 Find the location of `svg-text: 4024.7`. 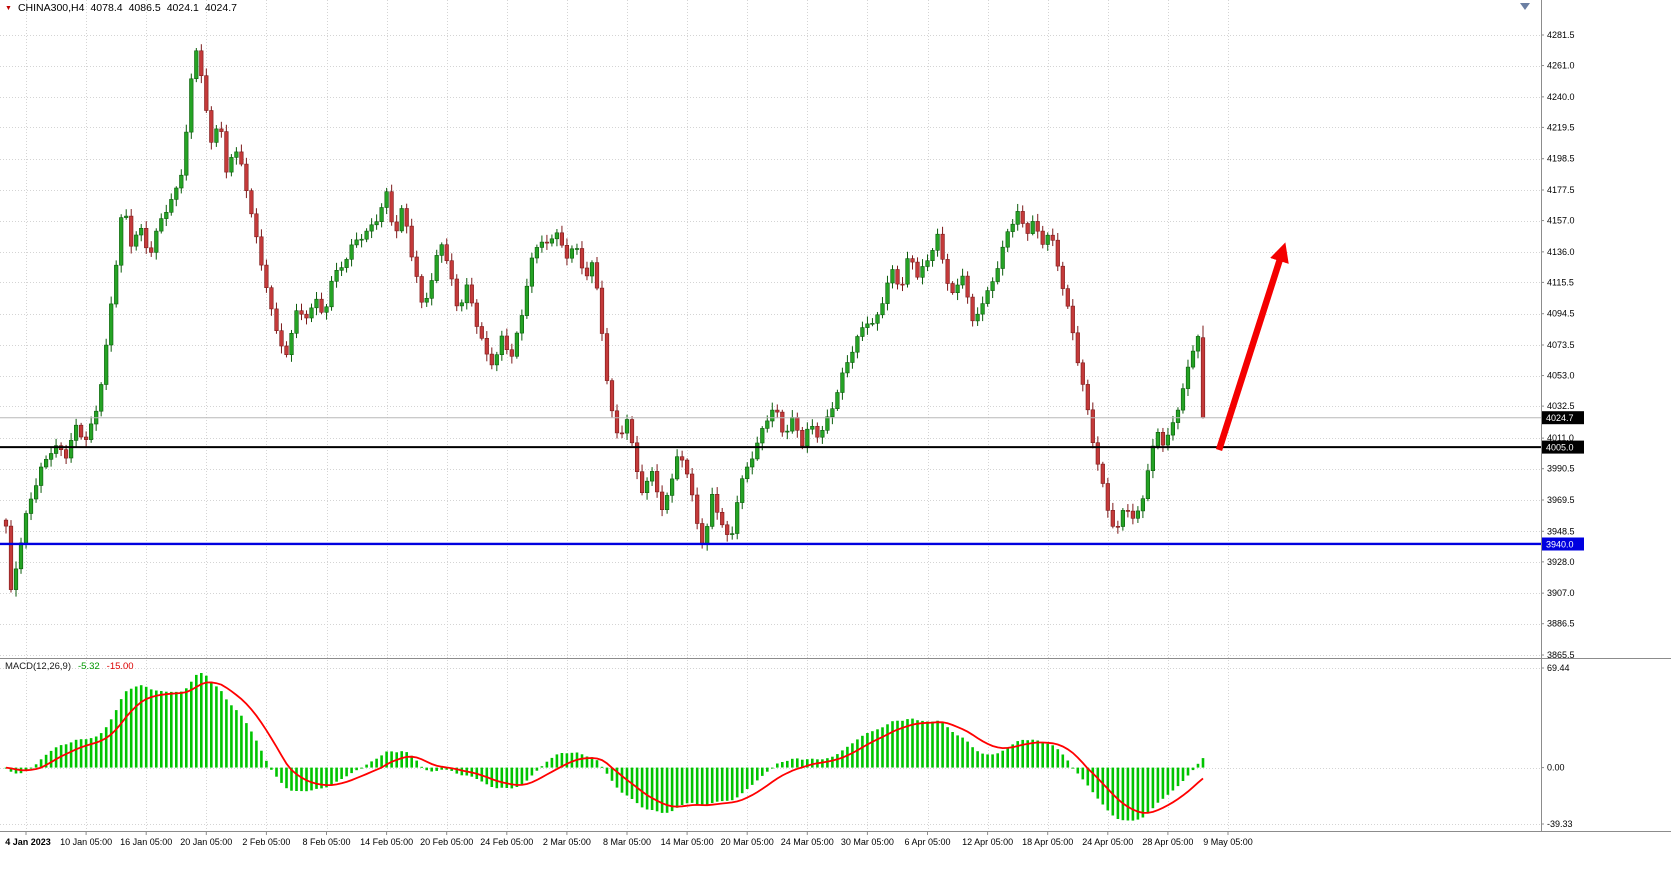

svg-text: 4024.7 is located at coordinates (1560, 418).